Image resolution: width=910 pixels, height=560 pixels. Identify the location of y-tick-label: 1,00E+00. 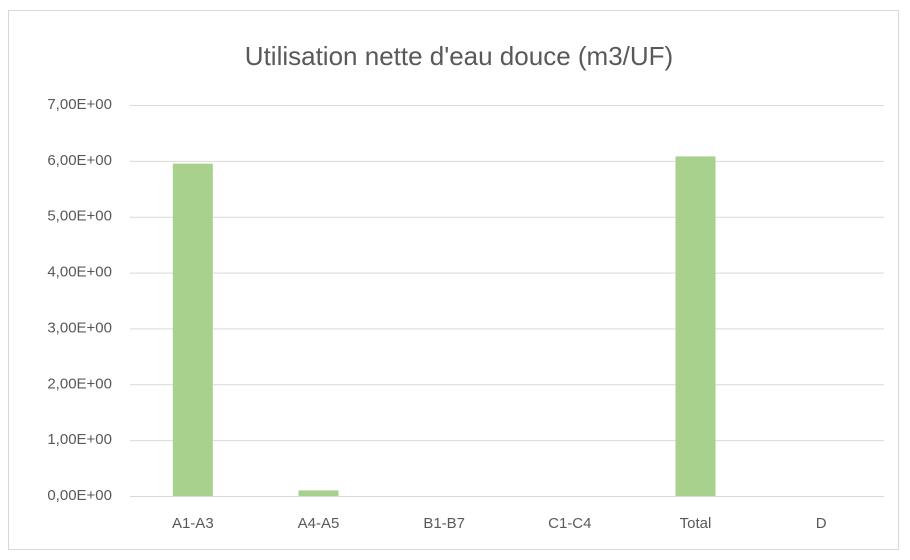
(79, 439).